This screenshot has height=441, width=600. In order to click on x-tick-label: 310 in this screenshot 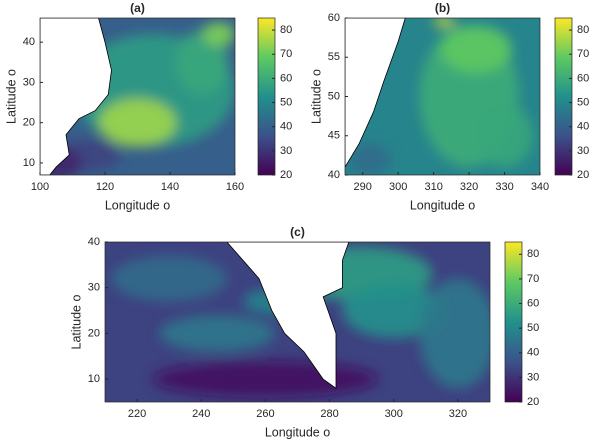, I will do `click(433, 187)`.